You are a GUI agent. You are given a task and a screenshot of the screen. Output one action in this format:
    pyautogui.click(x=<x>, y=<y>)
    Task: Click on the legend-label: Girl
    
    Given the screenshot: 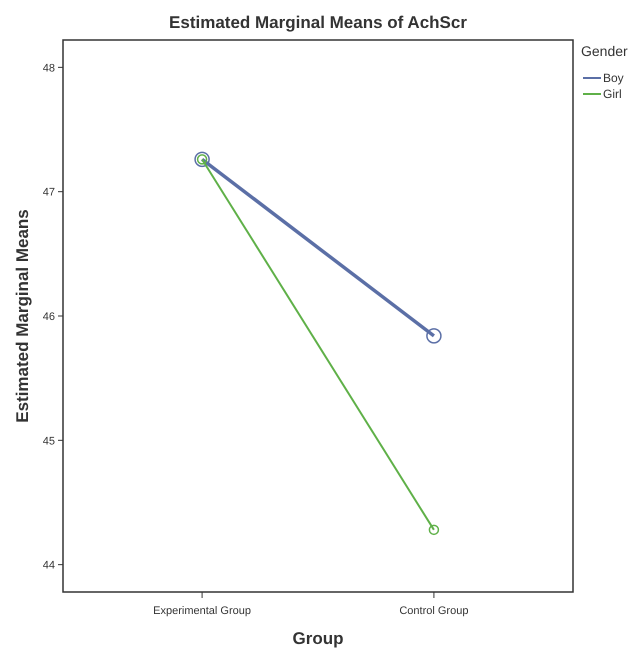 What is the action you would take?
    pyautogui.click(x=612, y=94)
    